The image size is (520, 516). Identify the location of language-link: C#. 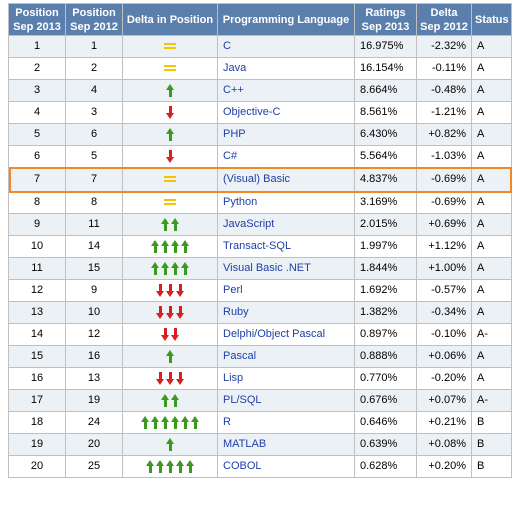
(286, 156).